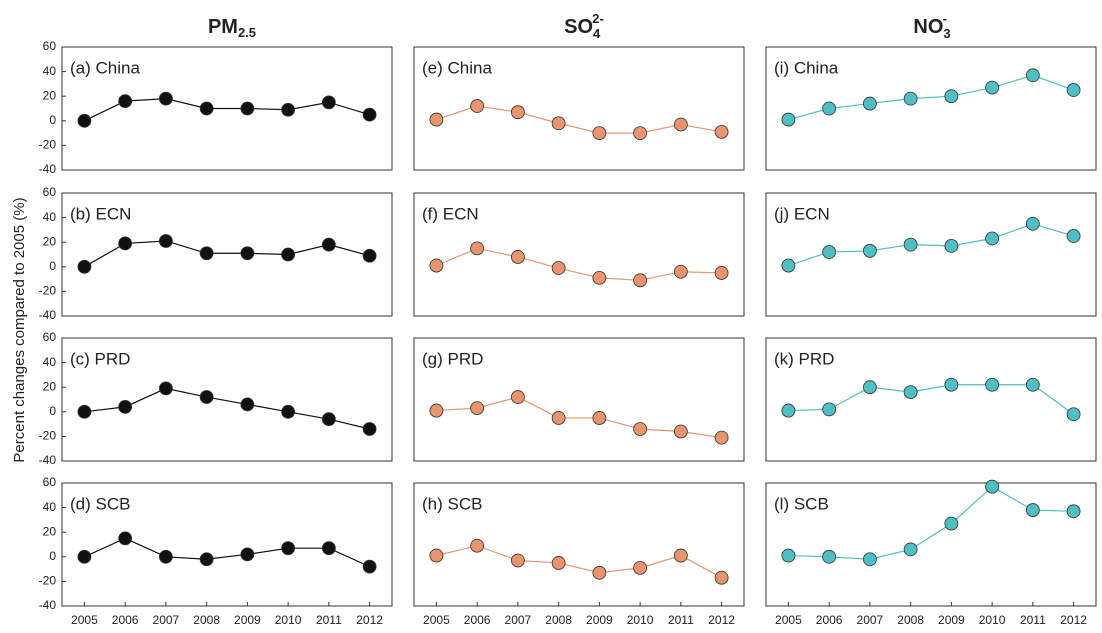  What do you see at coordinates (105, 67) in the screenshot?
I see `panel-title: (a) China` at bounding box center [105, 67].